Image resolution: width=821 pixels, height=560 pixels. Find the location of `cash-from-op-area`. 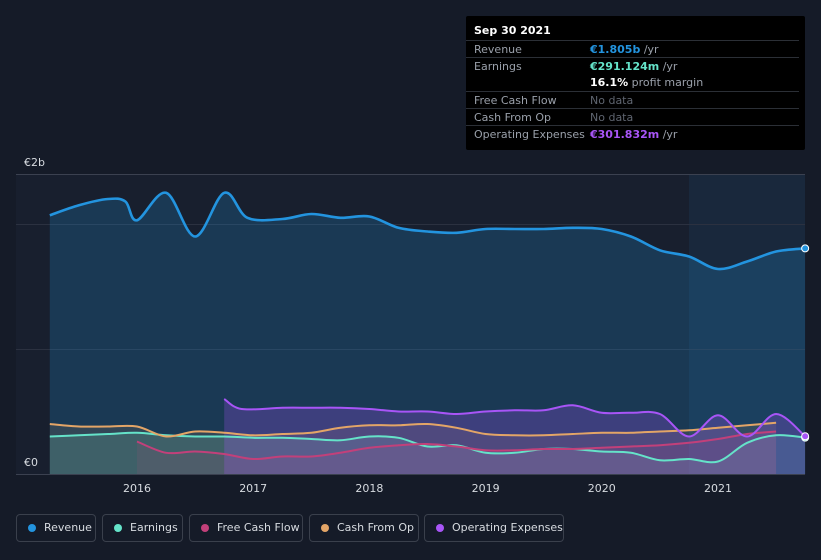

cash-from-op-area is located at coordinates (413, 448).